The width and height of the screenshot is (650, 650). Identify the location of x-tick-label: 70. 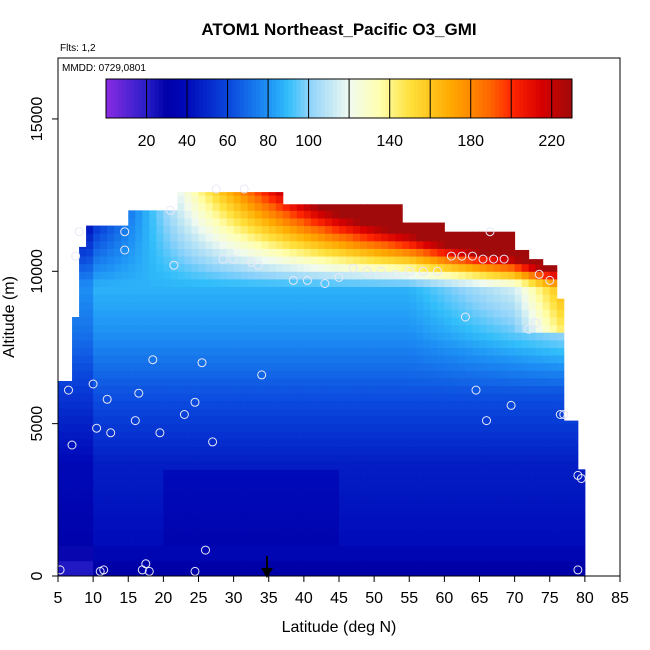
(515, 598).